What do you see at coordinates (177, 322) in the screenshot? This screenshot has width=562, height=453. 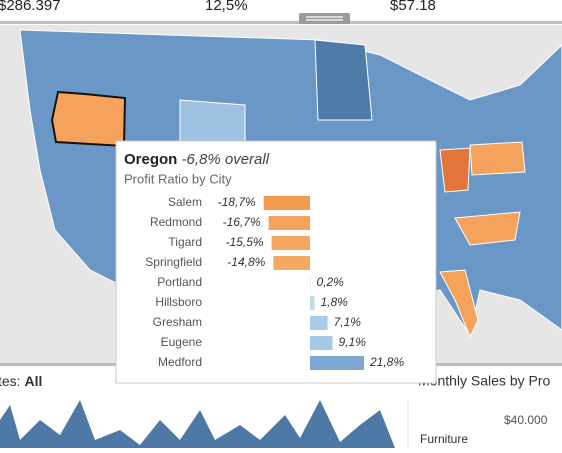 I see `category-label: Gresham` at bounding box center [177, 322].